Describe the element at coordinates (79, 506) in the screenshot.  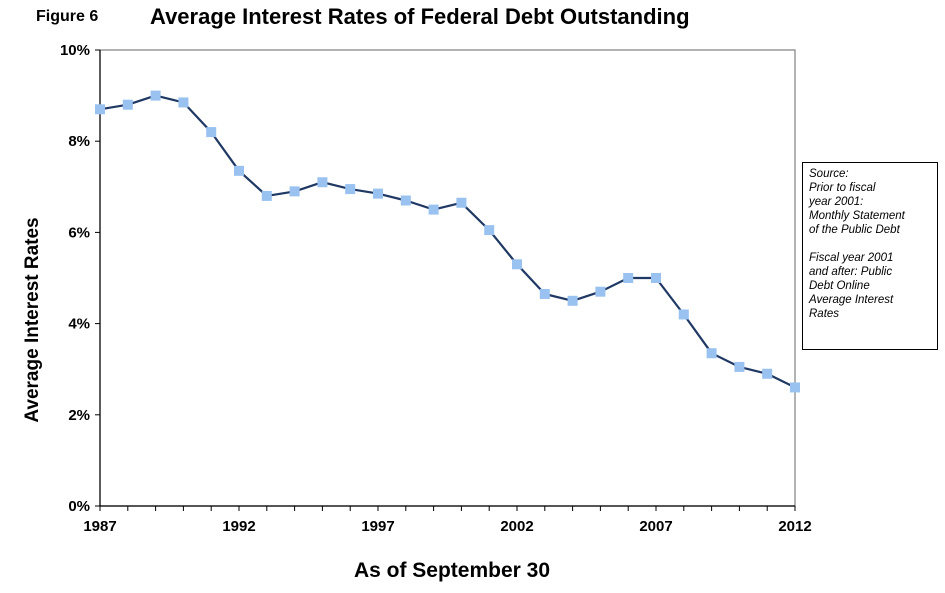
I see `y-tick-label: 0%` at that location.